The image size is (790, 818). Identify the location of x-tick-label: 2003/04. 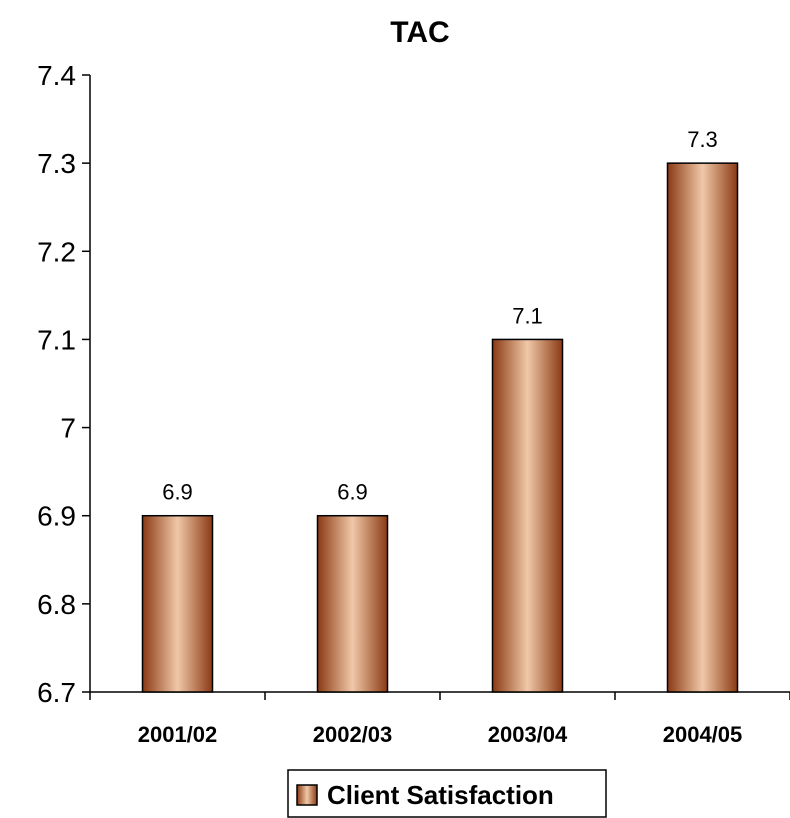
(528, 734).